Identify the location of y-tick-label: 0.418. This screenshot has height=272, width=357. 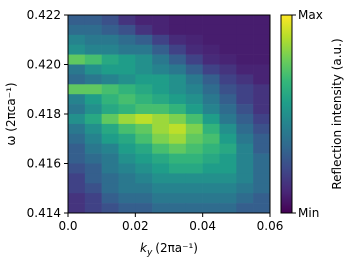
(44, 114).